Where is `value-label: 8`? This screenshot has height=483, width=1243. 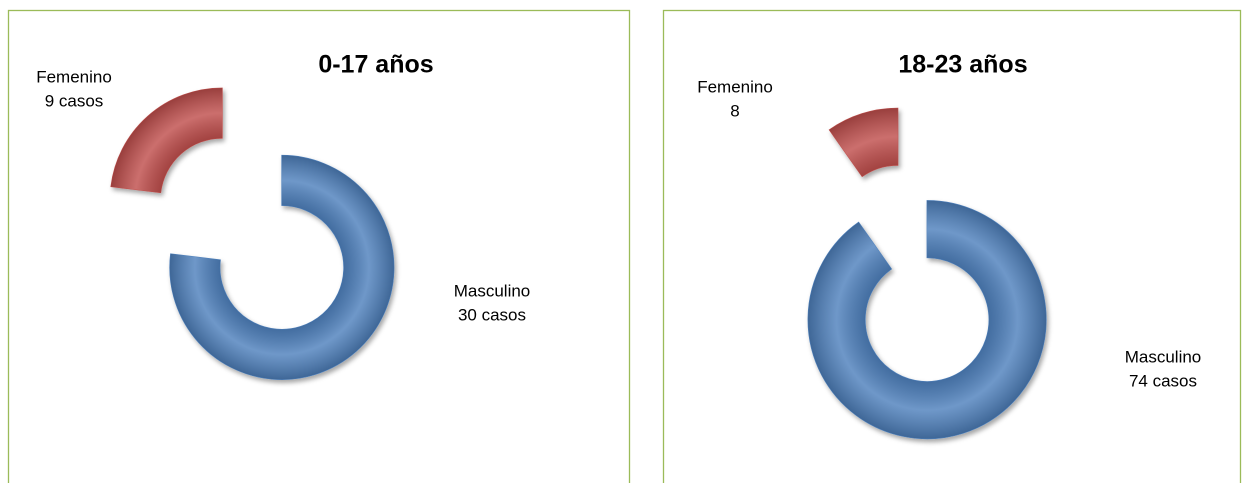
value-label: 8 is located at coordinates (734, 110).